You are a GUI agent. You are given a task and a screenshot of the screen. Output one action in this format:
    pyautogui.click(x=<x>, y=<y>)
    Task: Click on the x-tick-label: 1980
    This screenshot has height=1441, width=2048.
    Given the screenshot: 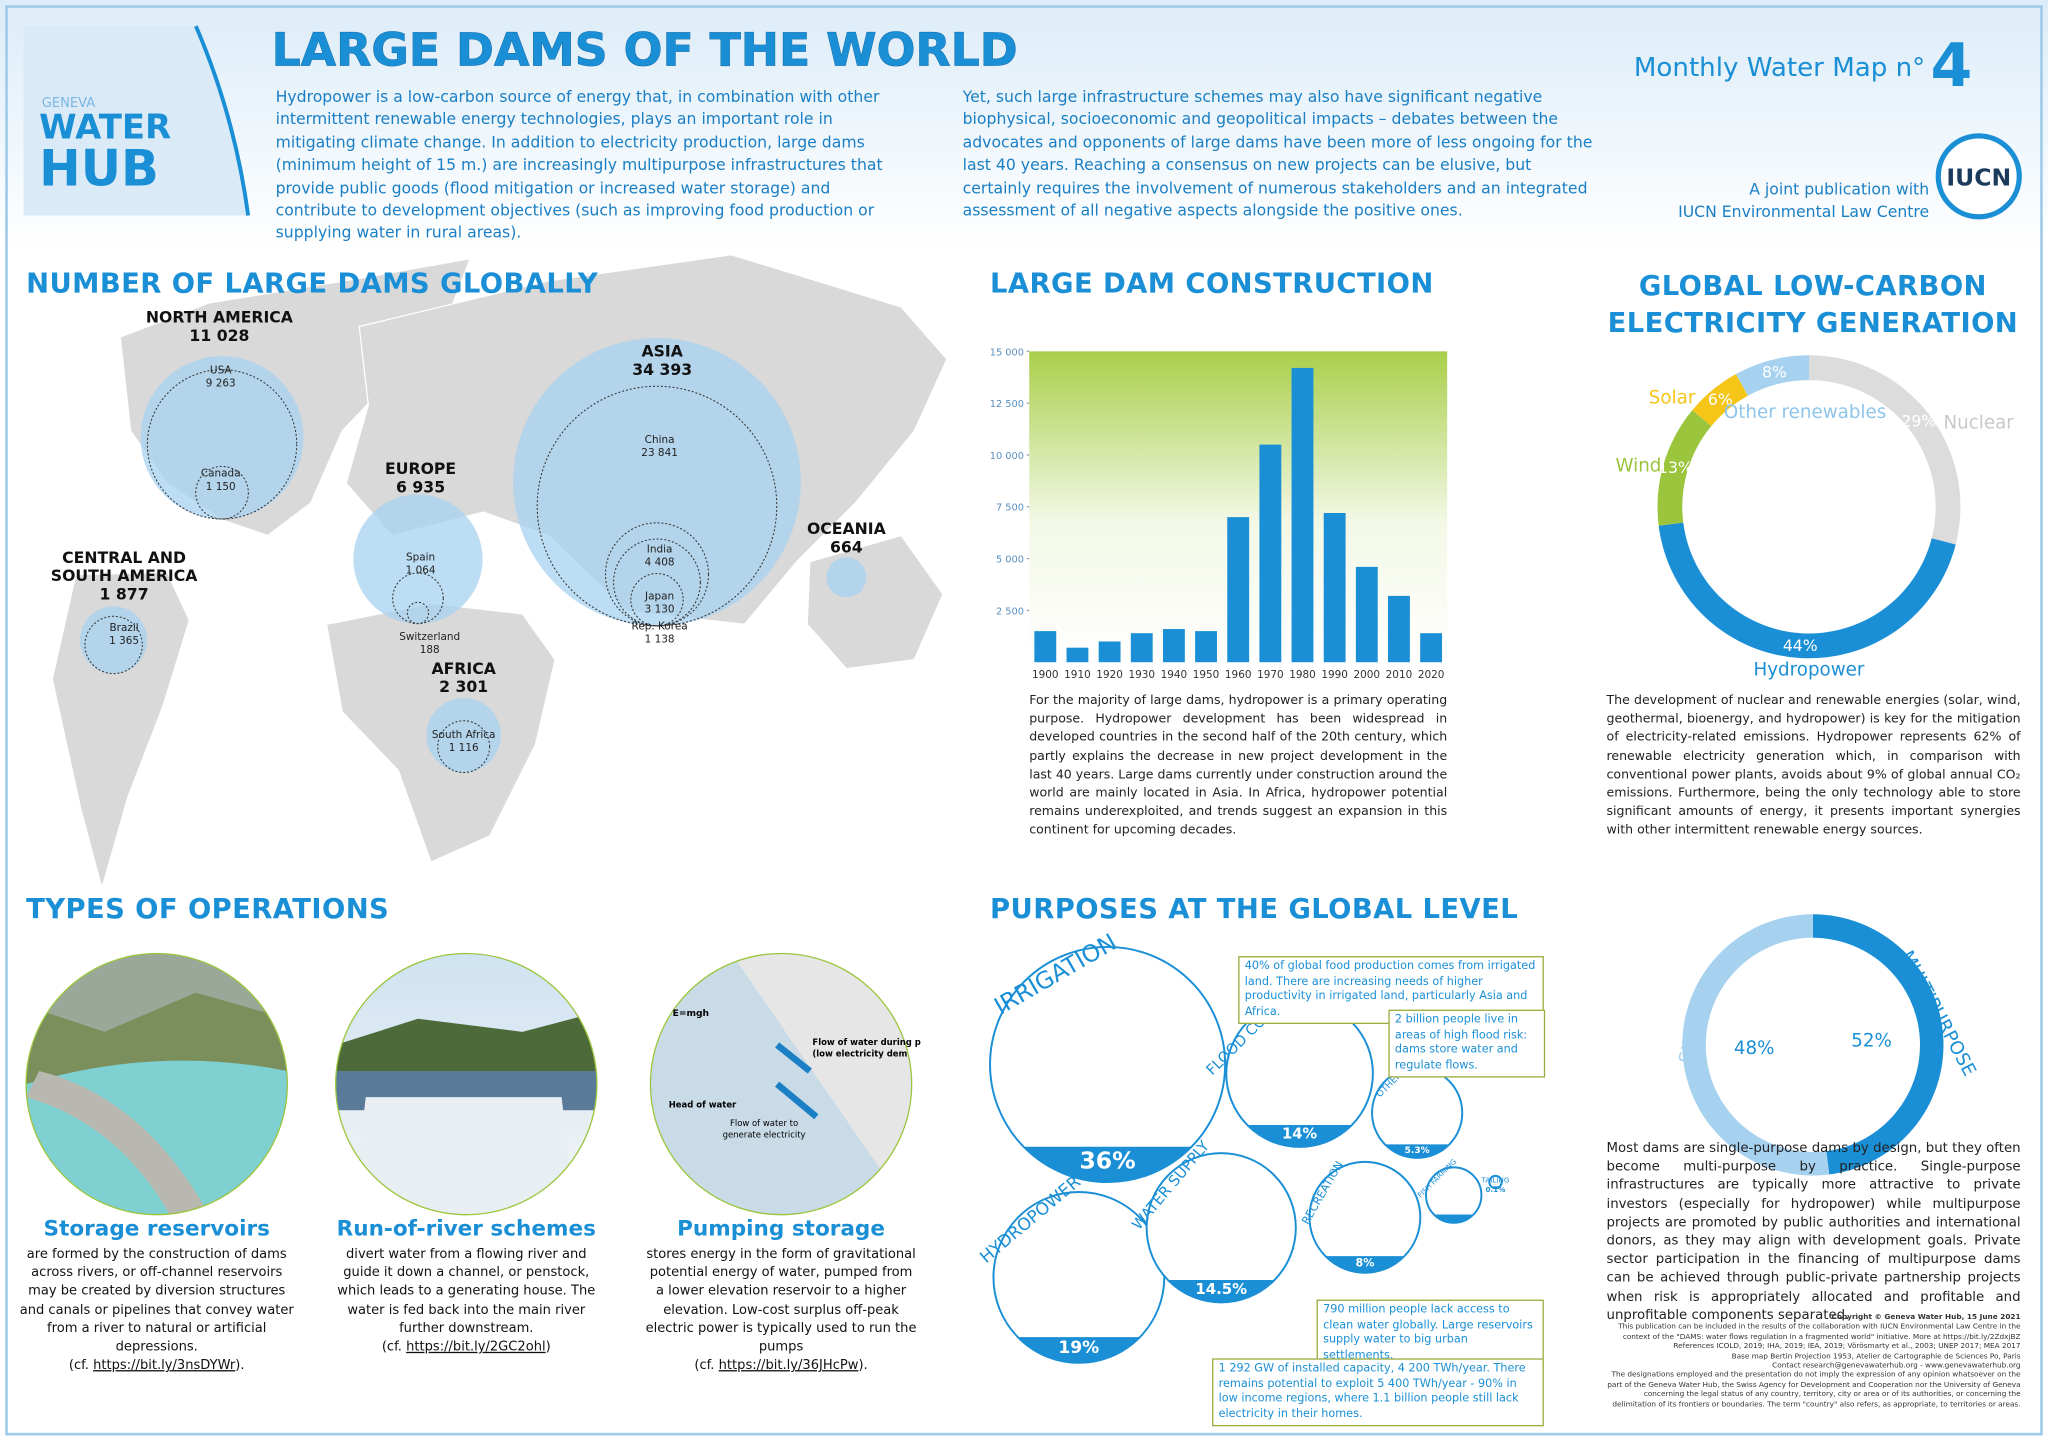 What is the action you would take?
    pyautogui.click(x=1302, y=675)
    